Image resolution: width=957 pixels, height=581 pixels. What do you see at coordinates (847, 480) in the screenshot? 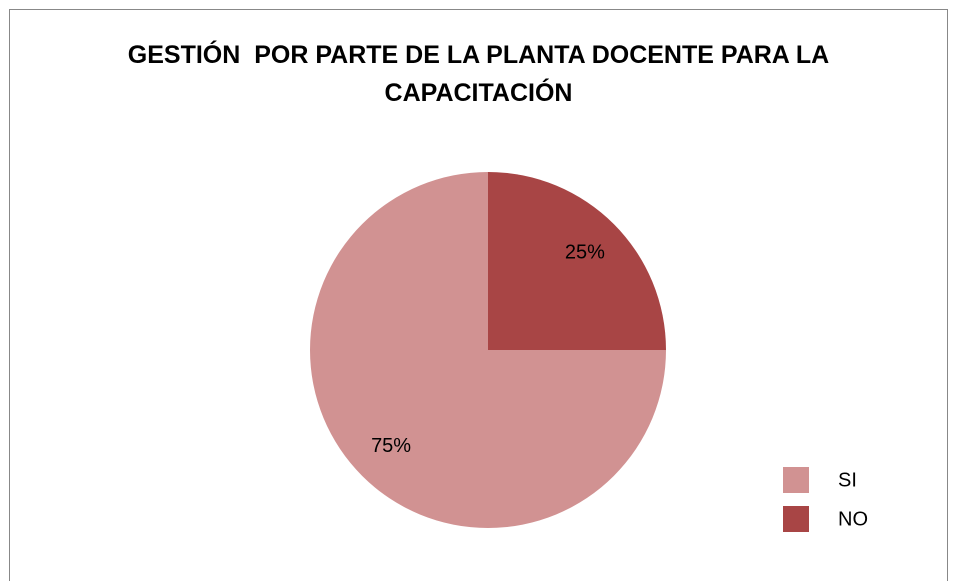
I see `legend-label: SI` at bounding box center [847, 480].